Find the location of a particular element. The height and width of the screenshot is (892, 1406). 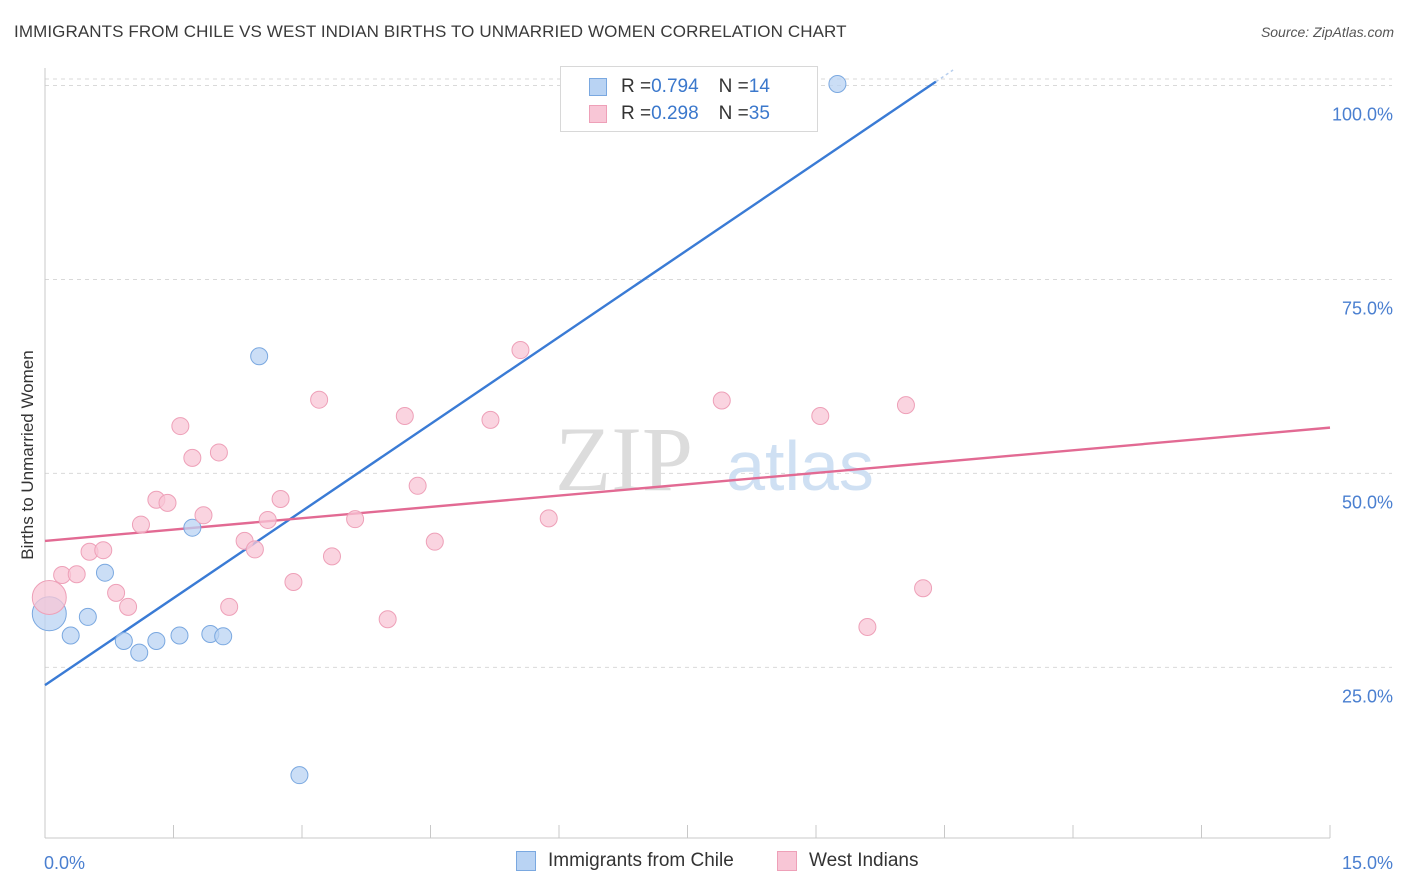

y-tick-label: 75.0% is located at coordinates (1367, 308).